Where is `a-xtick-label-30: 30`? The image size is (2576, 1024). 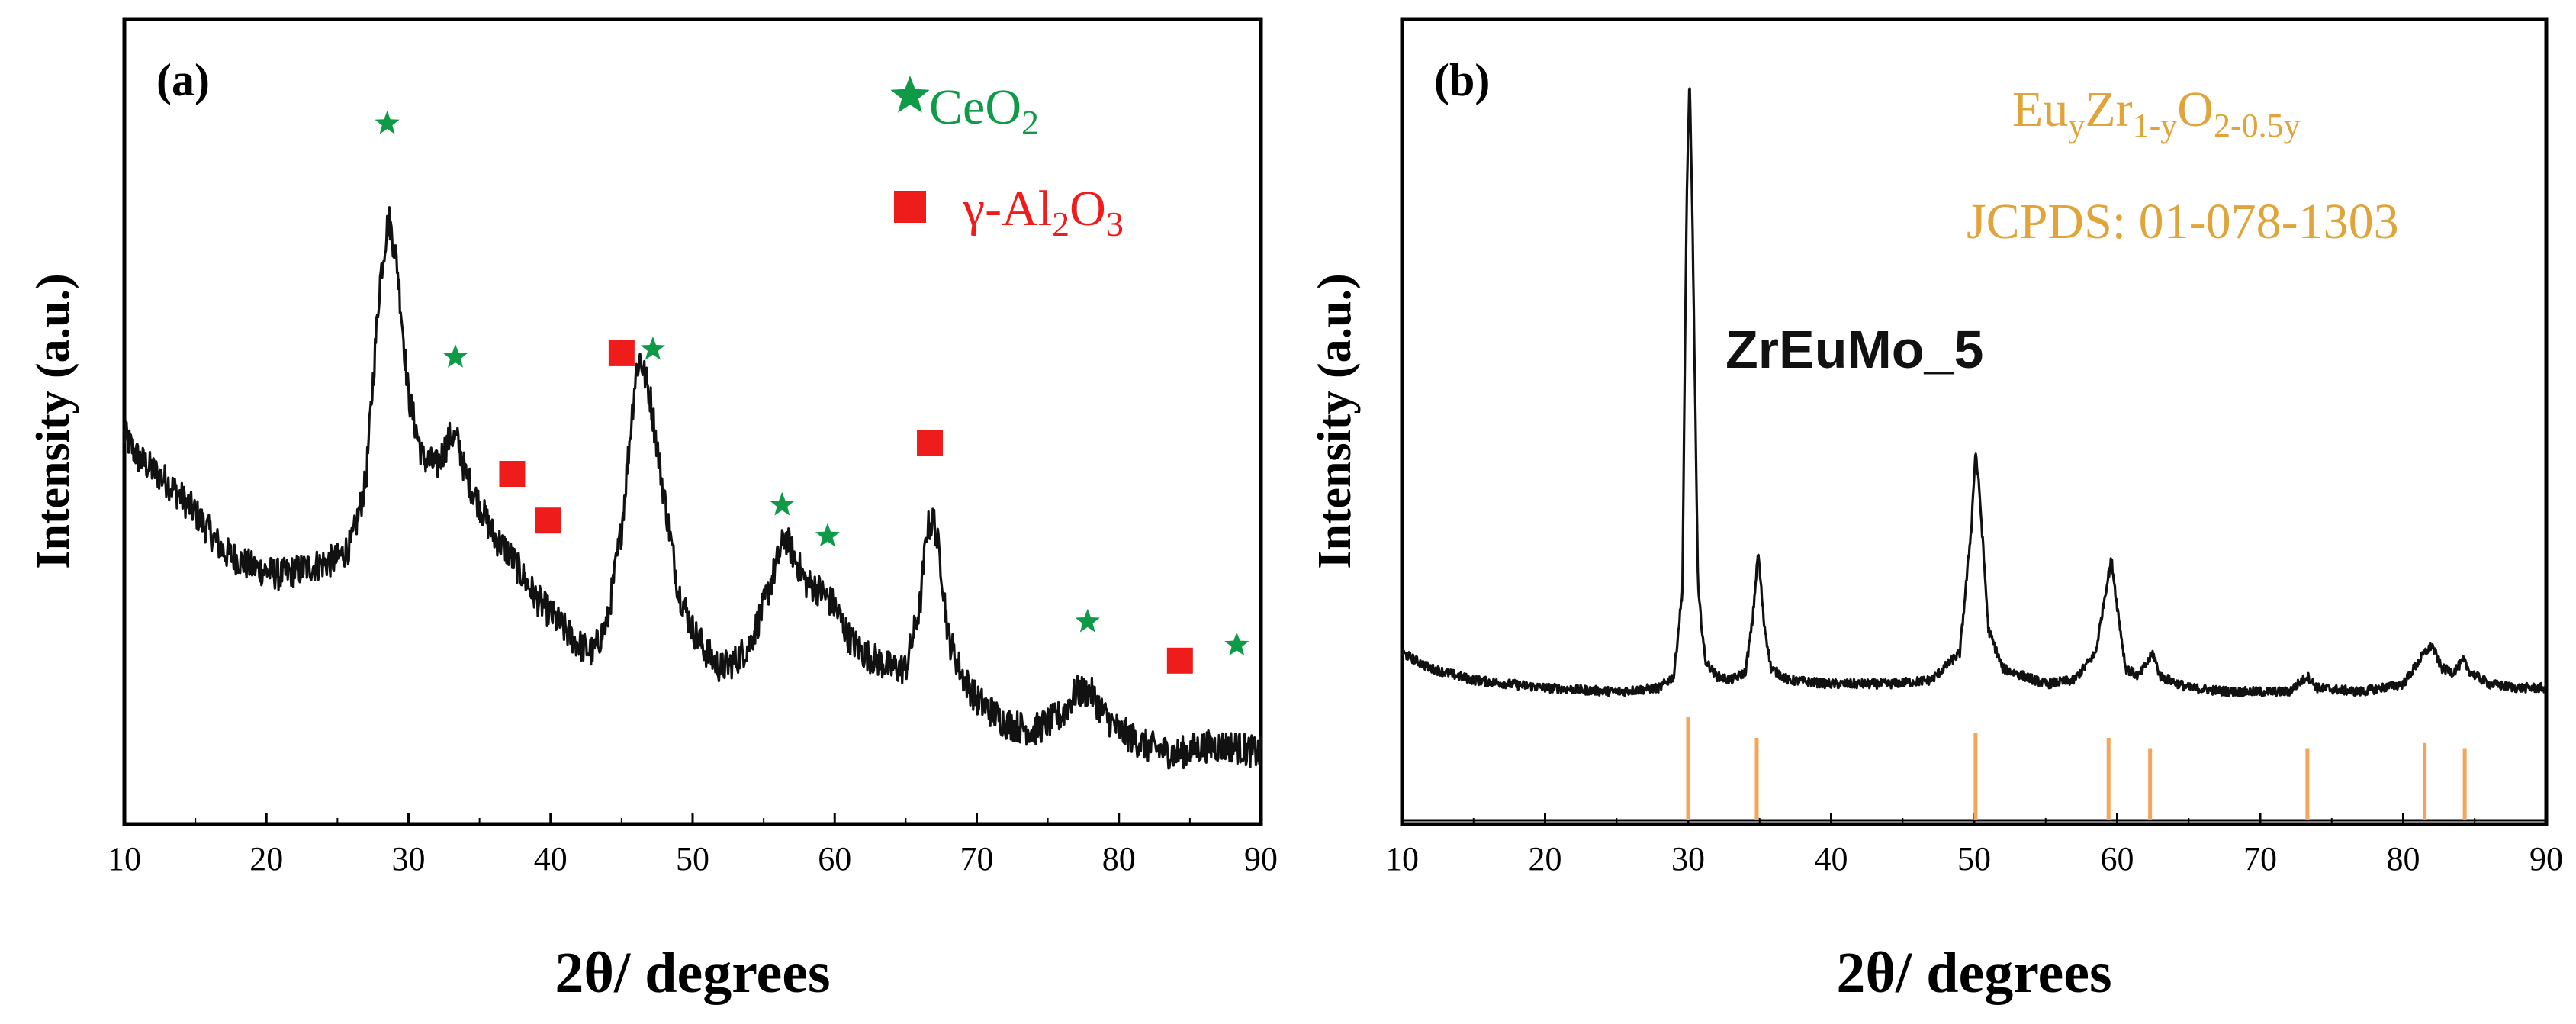
a-xtick-label-30: 30 is located at coordinates (409, 858).